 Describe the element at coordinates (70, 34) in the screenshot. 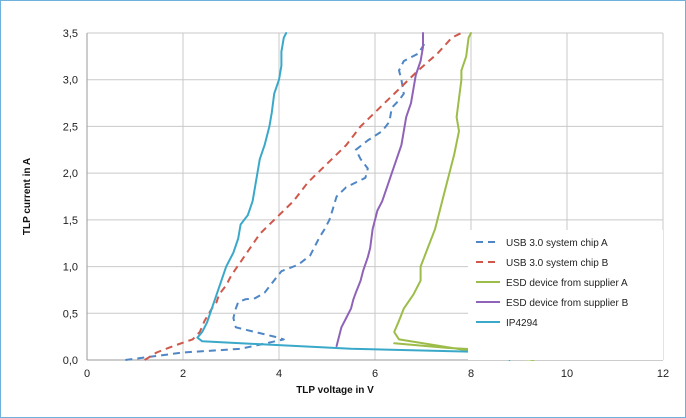

I see `y-tick-label: 3,5` at that location.